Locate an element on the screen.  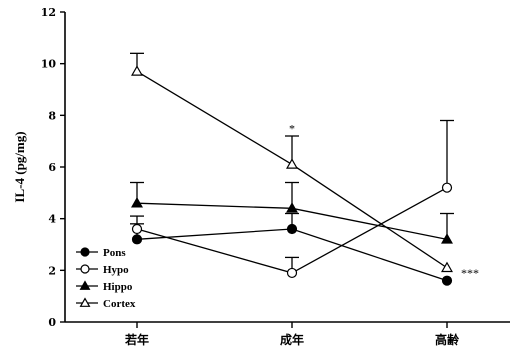
y-tick-label: 2 is located at coordinates (52, 270).